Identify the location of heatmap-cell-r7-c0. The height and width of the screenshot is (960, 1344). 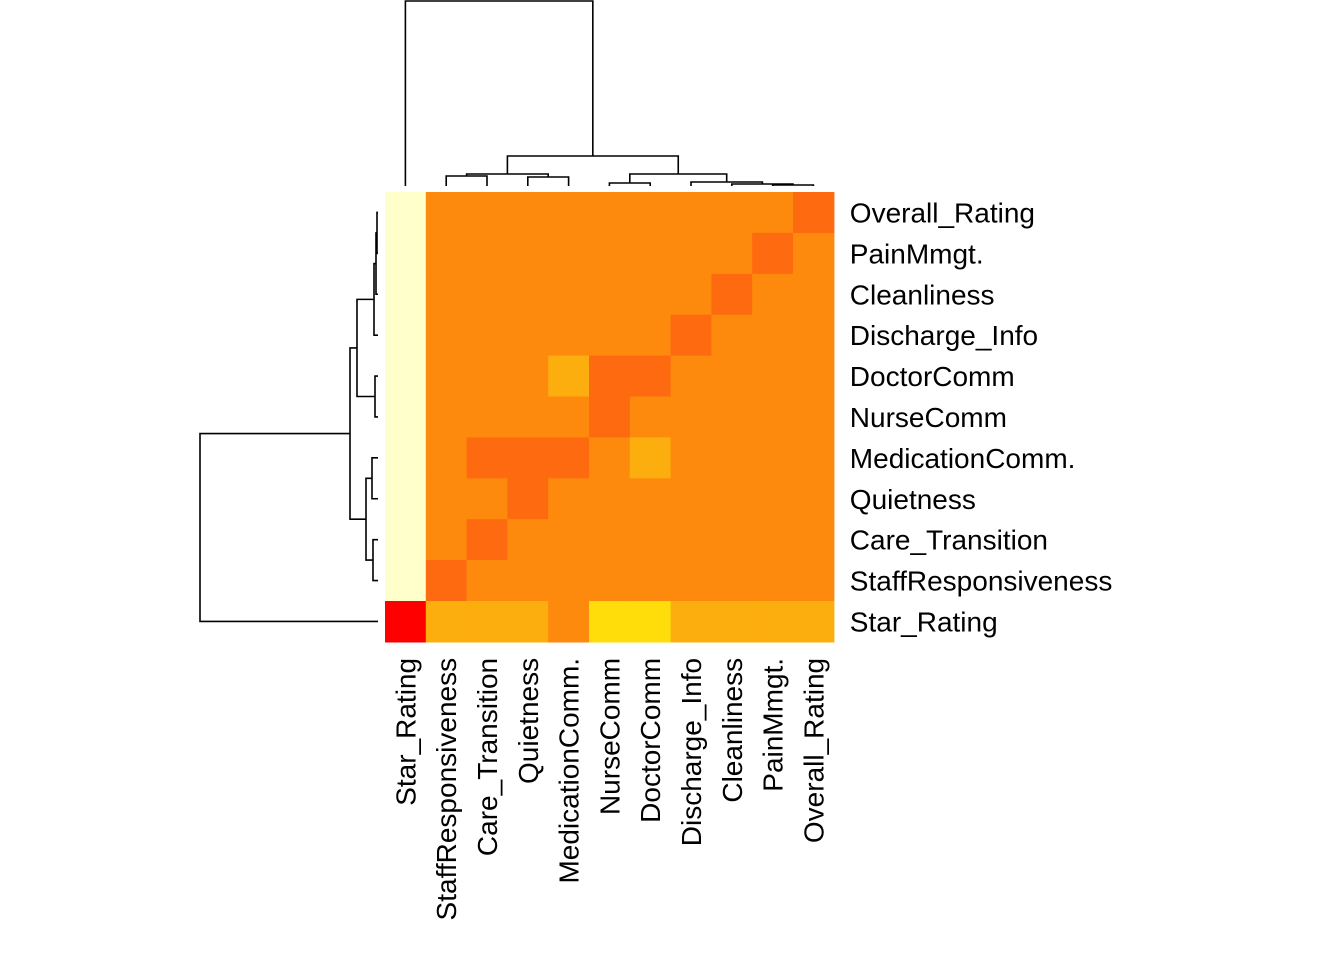
(406, 499).